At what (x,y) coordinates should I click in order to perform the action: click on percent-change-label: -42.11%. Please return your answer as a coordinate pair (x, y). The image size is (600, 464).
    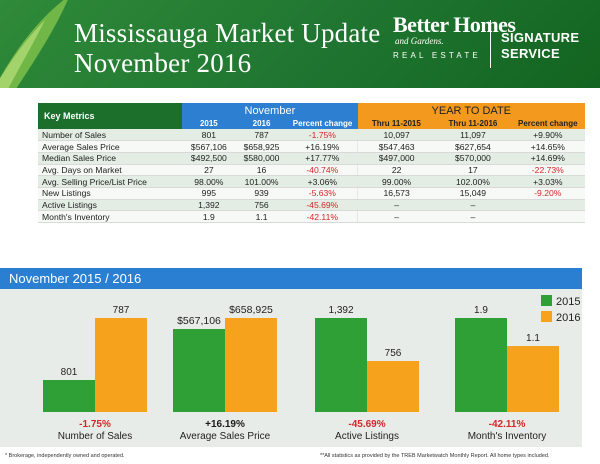
    Looking at the image, I should click on (507, 424).